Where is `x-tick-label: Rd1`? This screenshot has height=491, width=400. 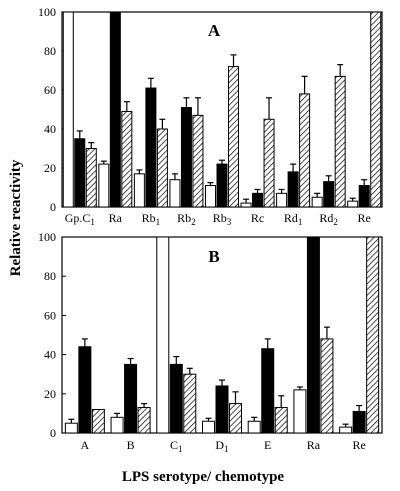 x-tick-label: Rd1 is located at coordinates (293, 219).